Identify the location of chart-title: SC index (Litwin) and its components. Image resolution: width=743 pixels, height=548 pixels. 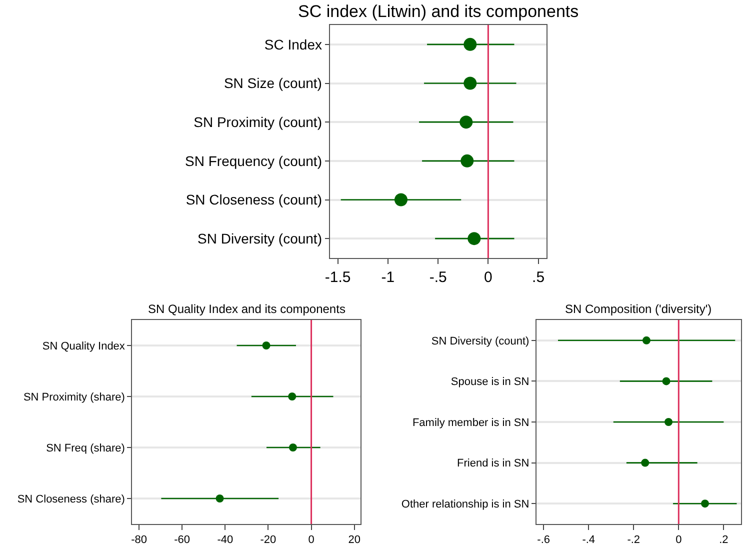
(438, 11).